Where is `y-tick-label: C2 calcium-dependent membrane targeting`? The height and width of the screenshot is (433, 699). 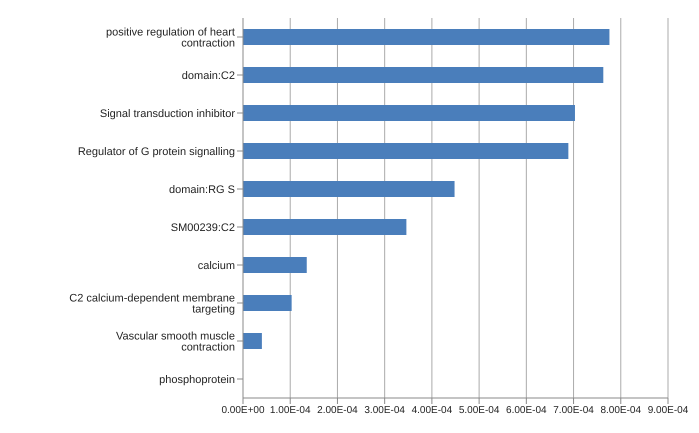
y-tick-label: C2 calcium-dependent membrane targeting is located at coordinates (152, 304).